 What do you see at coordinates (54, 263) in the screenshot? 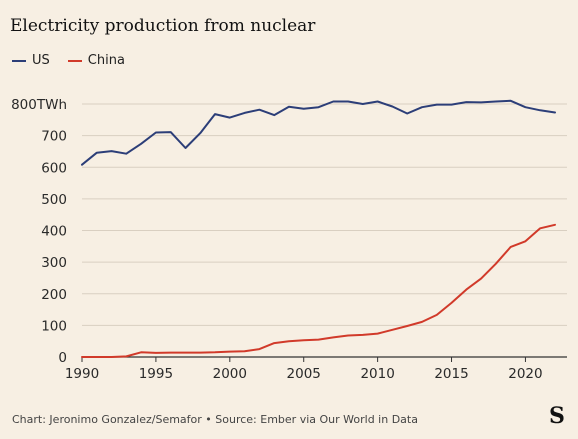
I see `y-tick-label: 300` at bounding box center [54, 263].